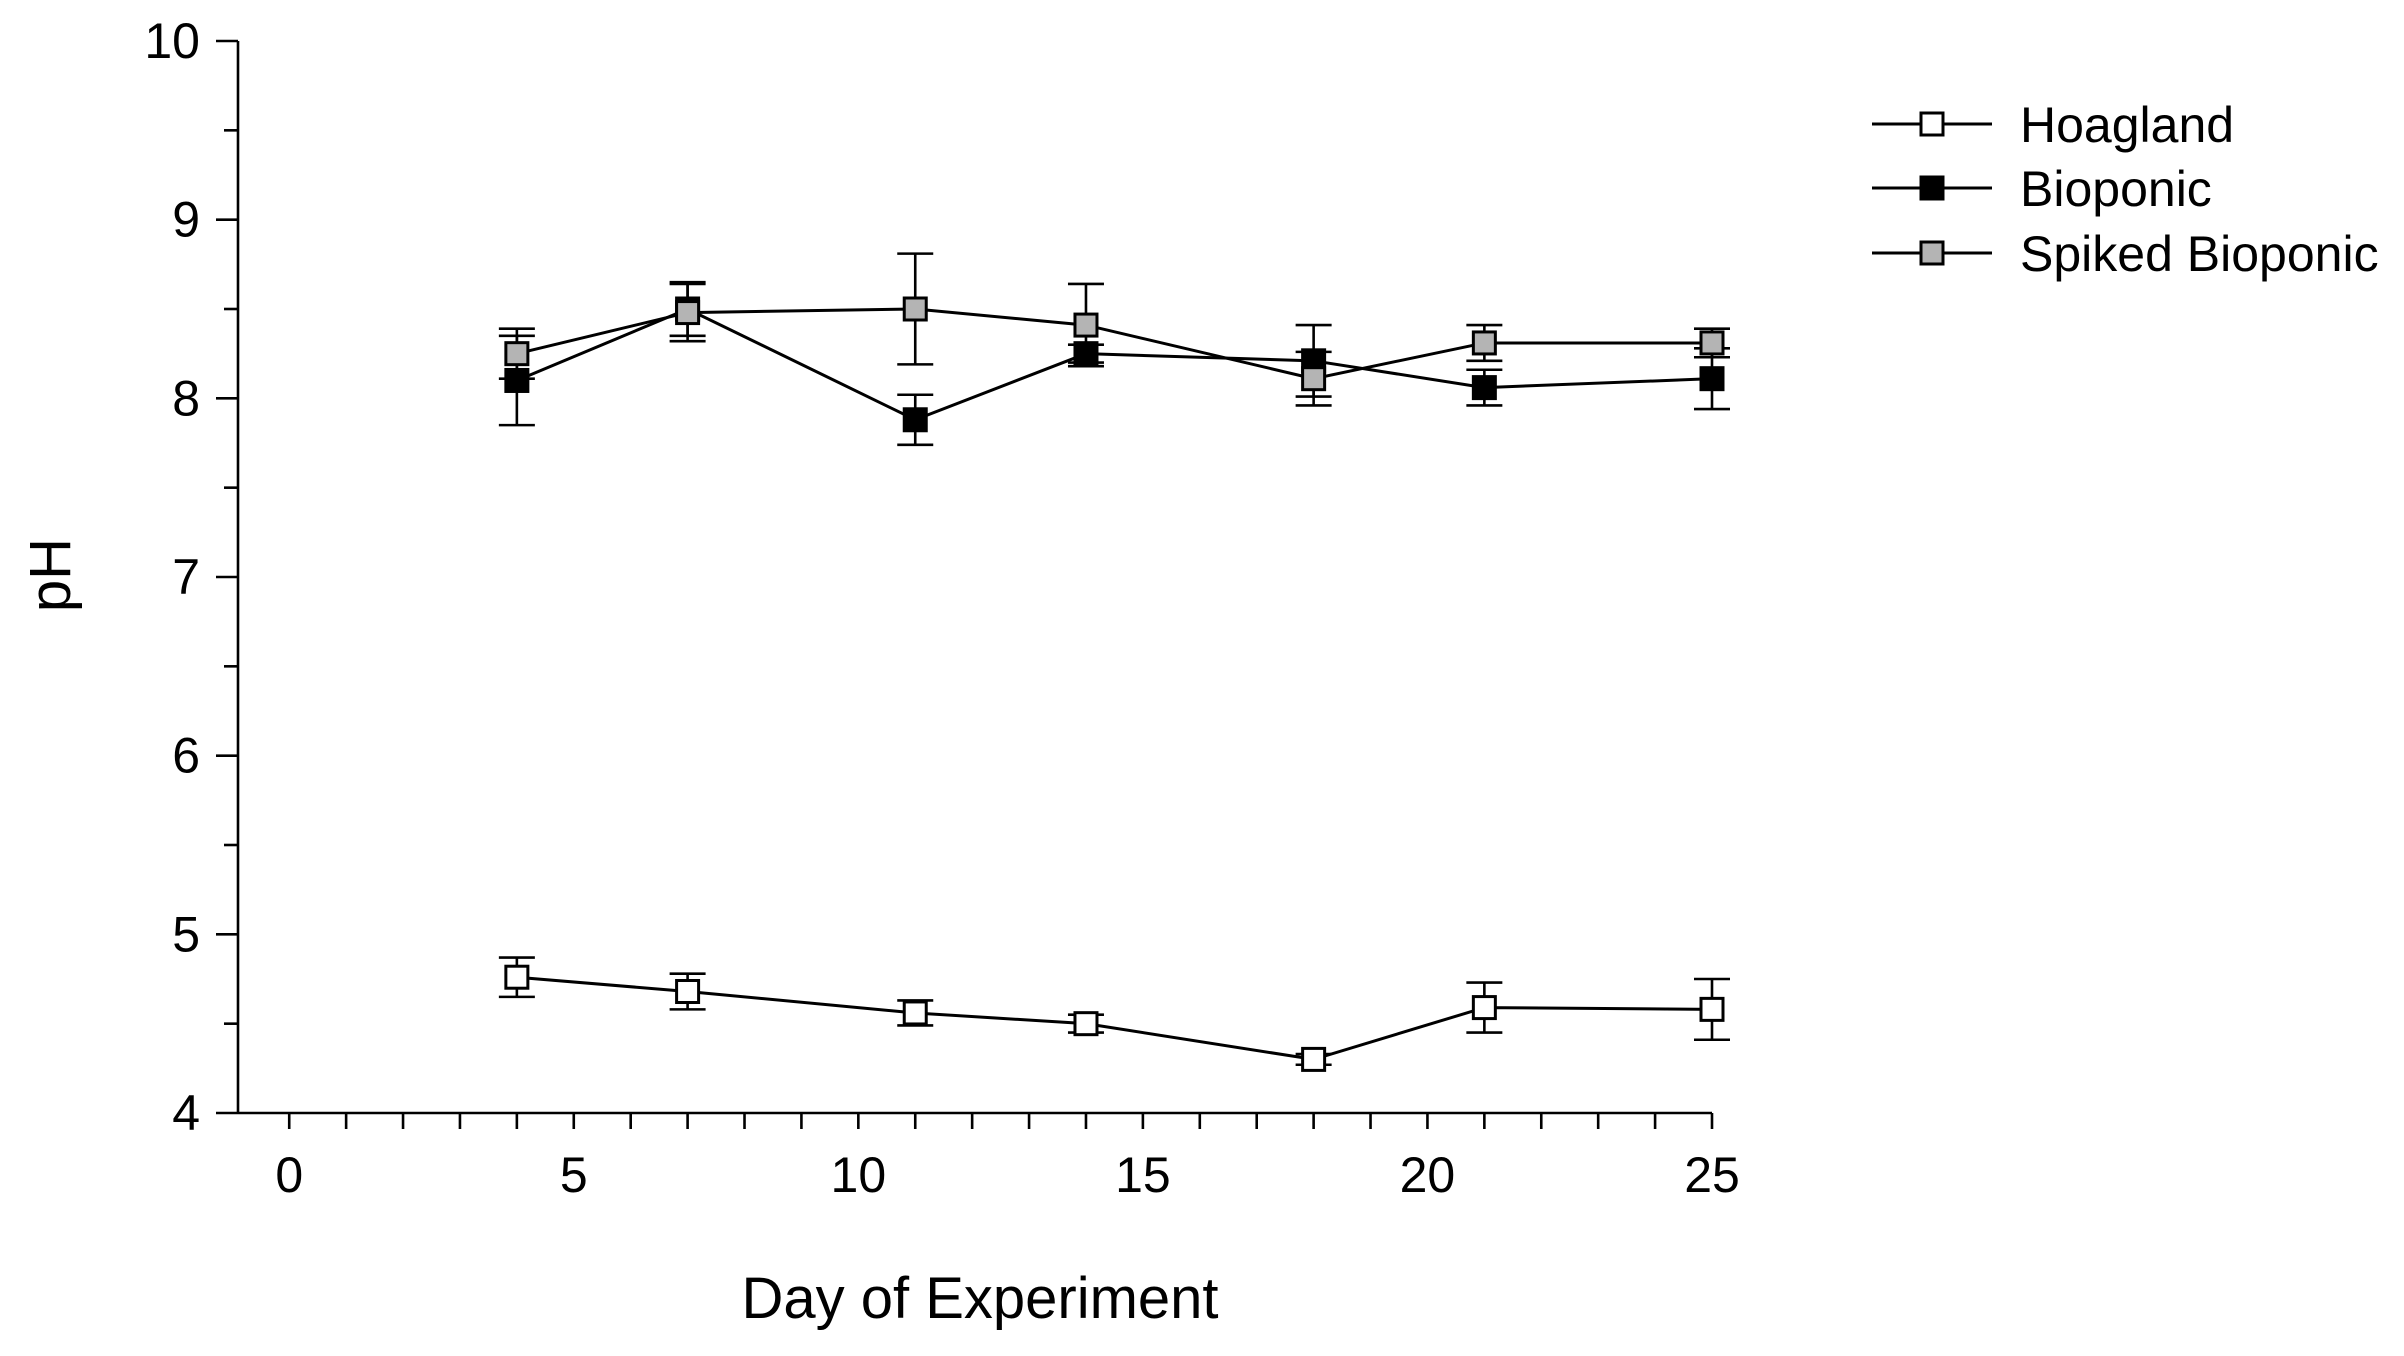  Describe the element at coordinates (859, 1175) in the screenshot. I see `x-tick-label: 10` at that location.